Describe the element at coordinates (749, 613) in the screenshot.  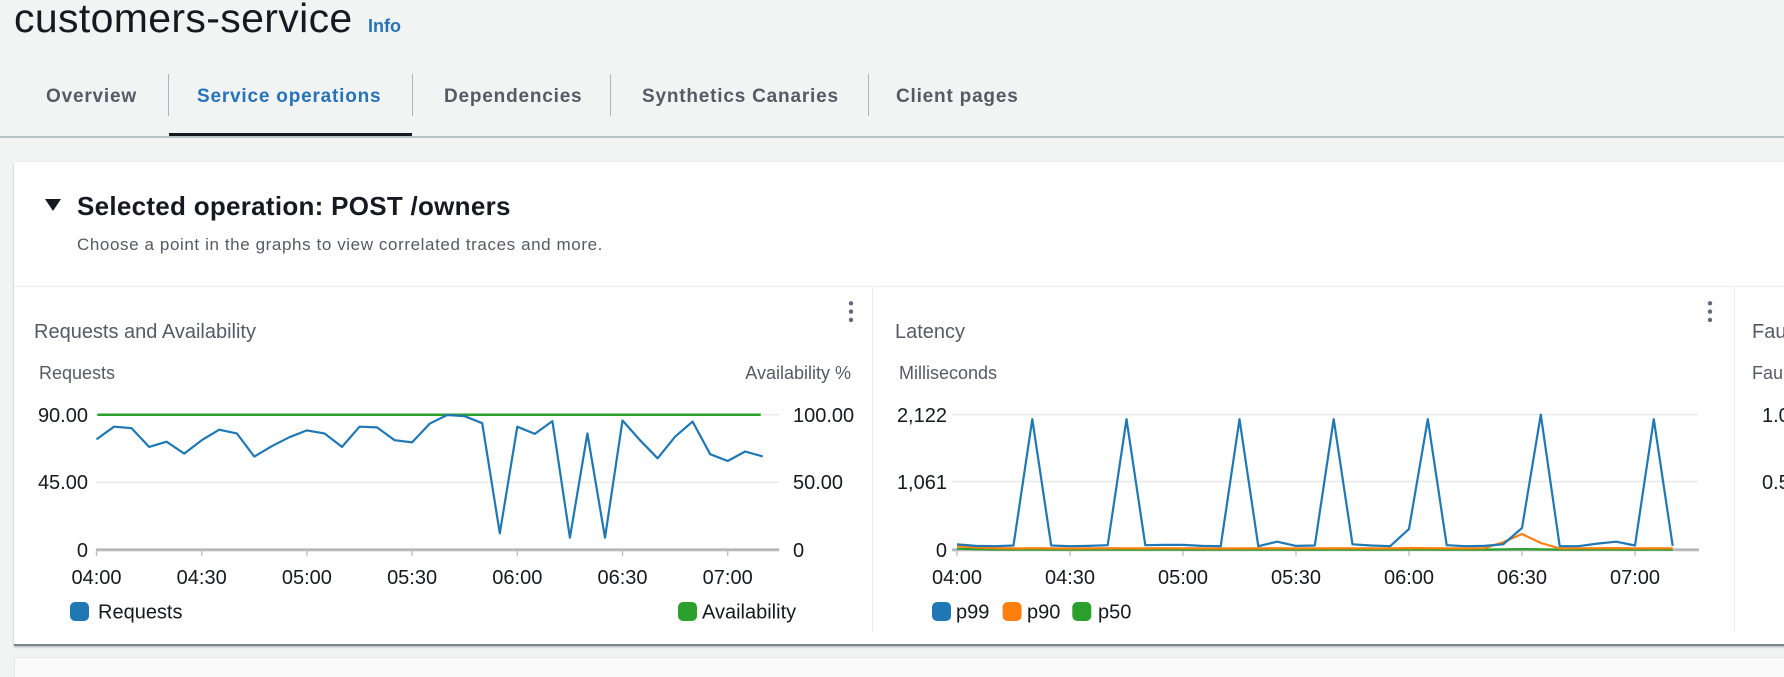
I see `svg-text: Availability` at that location.